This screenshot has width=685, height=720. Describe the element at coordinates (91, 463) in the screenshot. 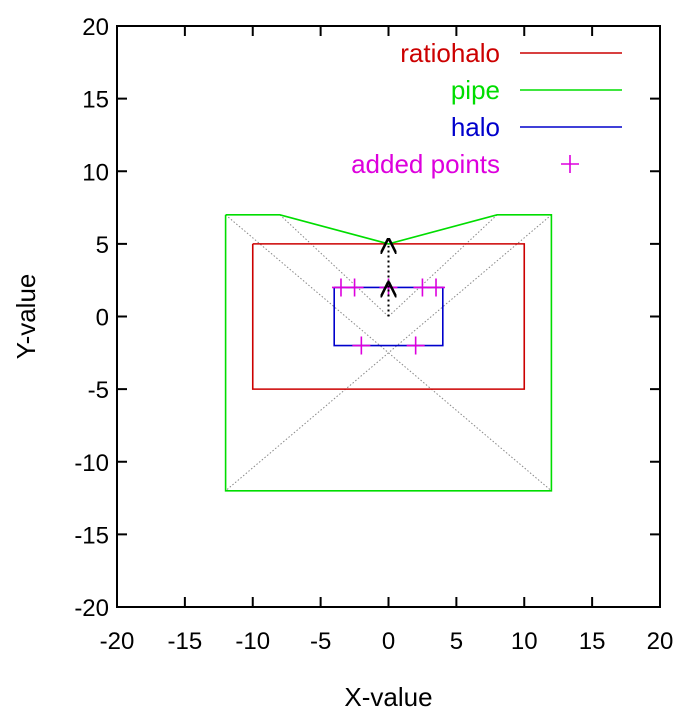

I see `y-tick-label: -10` at that location.